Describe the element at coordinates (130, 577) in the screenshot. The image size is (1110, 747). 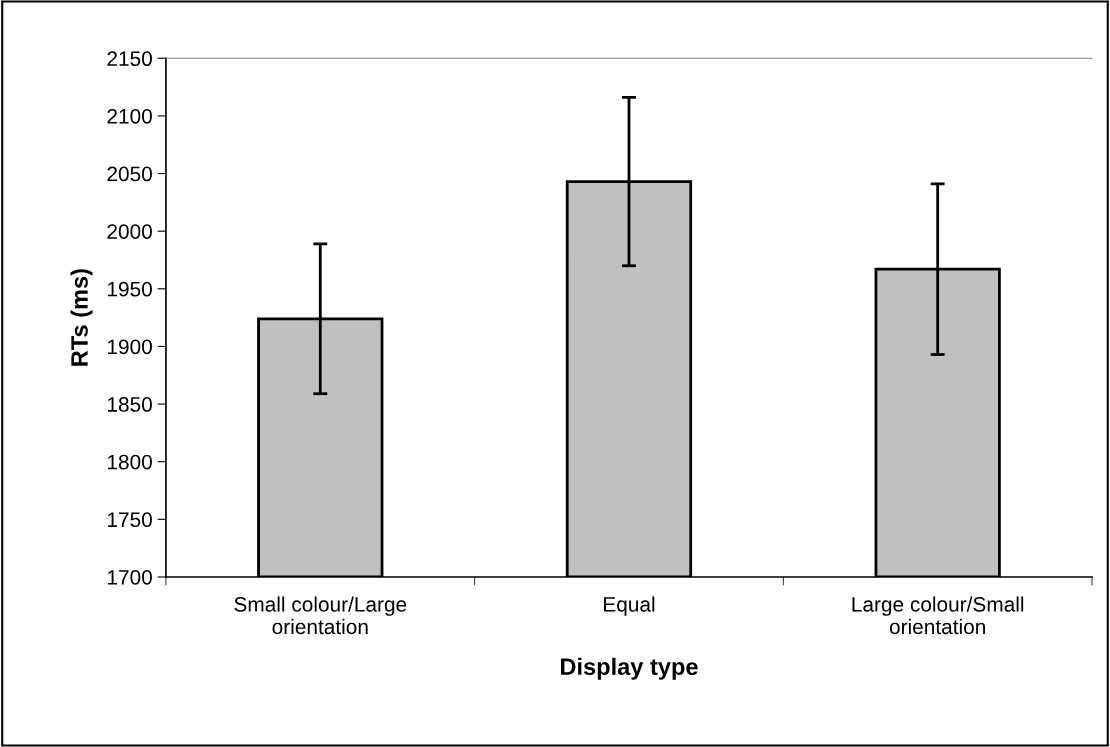
I see `y-tick-label: 1700` at that location.